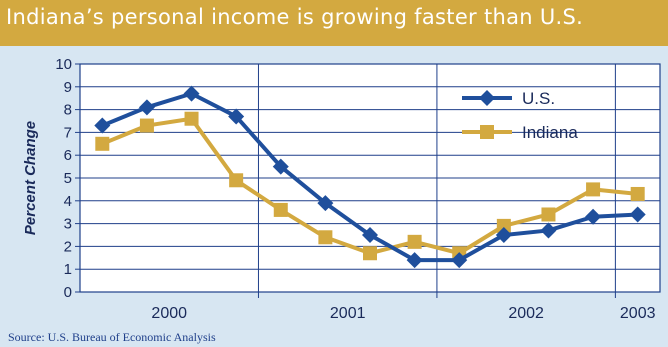  What do you see at coordinates (68, 201) in the screenshot?
I see `y-tick-label: 4` at bounding box center [68, 201].